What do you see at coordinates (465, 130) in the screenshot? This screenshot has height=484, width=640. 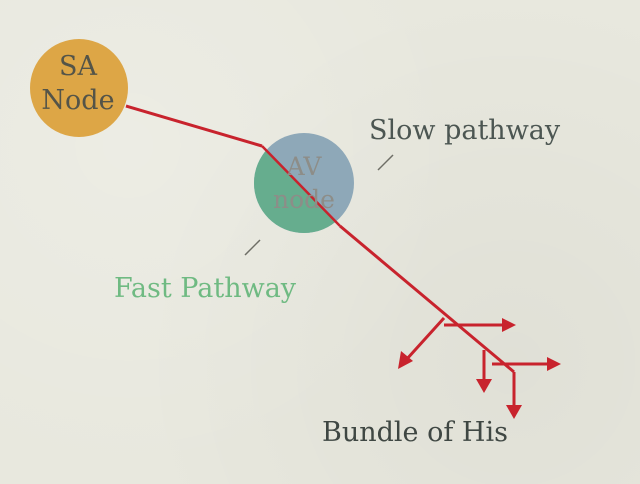 I see `slow-pathway-label: Slow pathway` at bounding box center [465, 130].